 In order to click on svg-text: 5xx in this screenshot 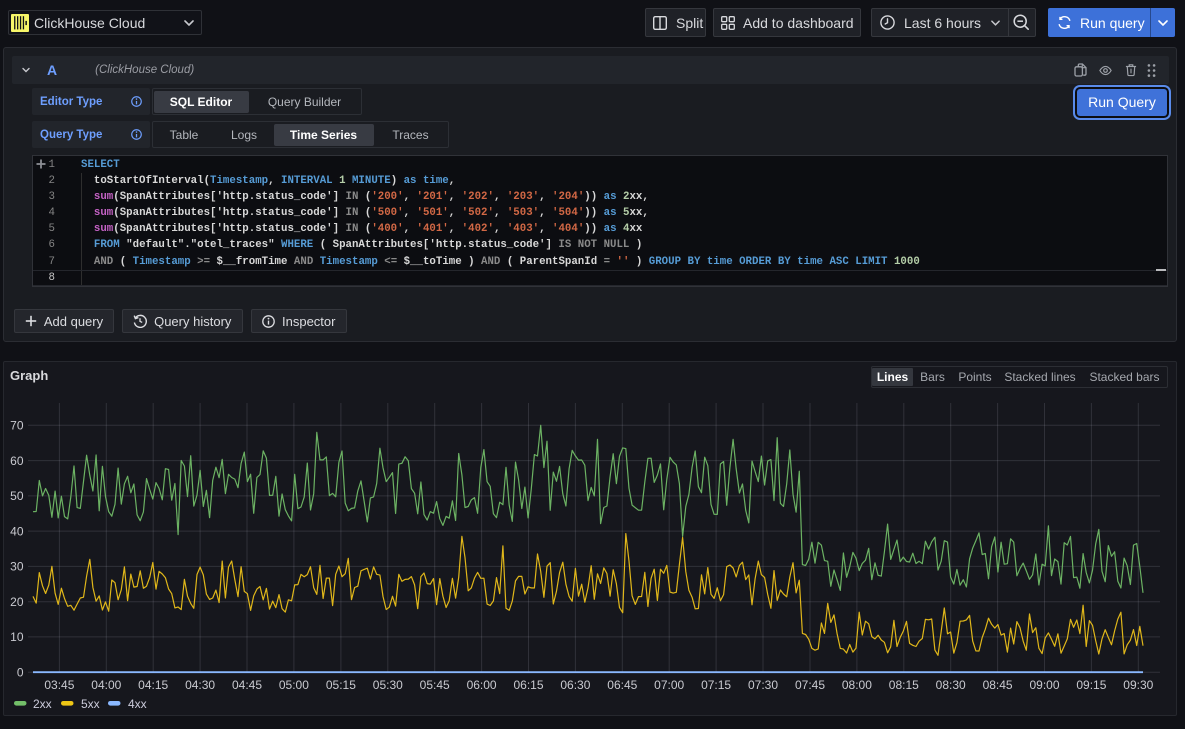, I will do `click(90, 704)`.